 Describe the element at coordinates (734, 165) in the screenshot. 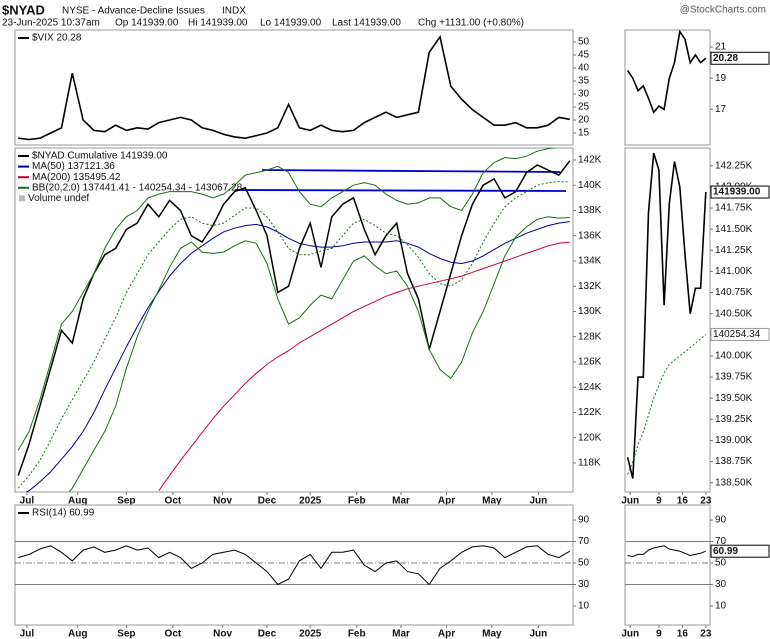

I see `y-tick-label: 142.25K` at that location.